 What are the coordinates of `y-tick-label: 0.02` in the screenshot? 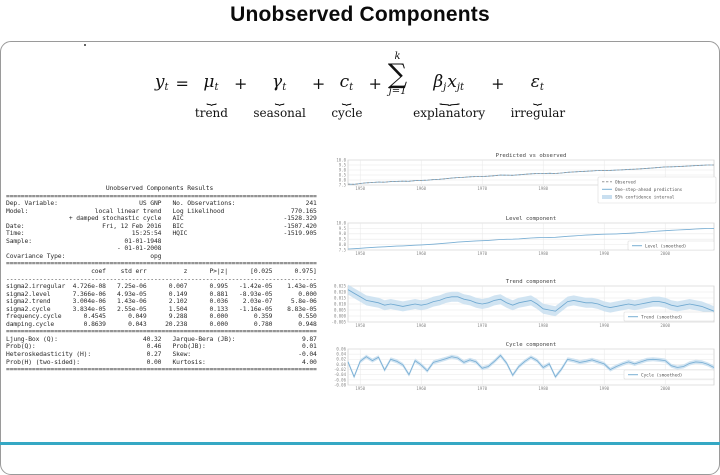 It's located at (341, 359).